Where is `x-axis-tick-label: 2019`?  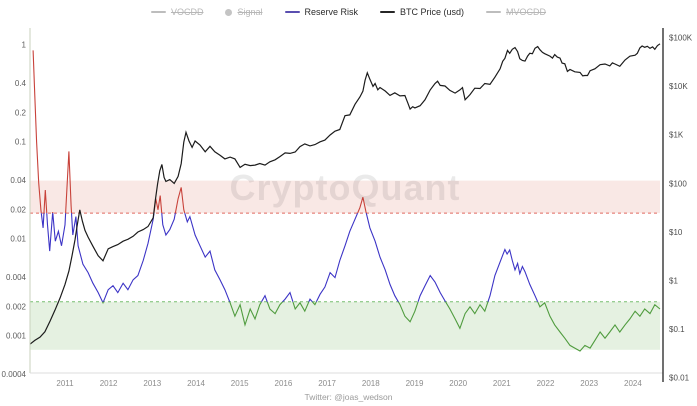
x-axis-tick-label: 2019 is located at coordinates (415, 383).